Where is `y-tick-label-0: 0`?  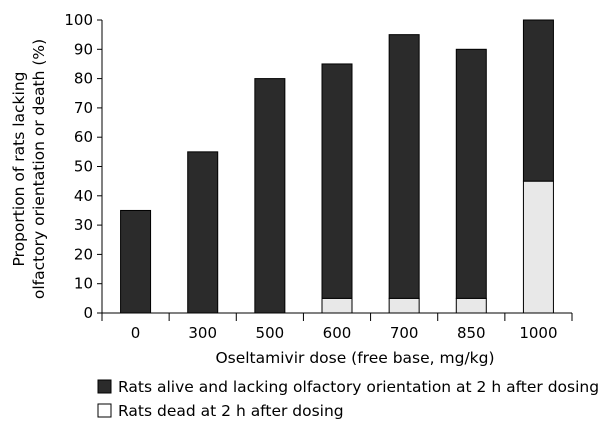
y-tick-label-0: 0 is located at coordinates (88, 313).